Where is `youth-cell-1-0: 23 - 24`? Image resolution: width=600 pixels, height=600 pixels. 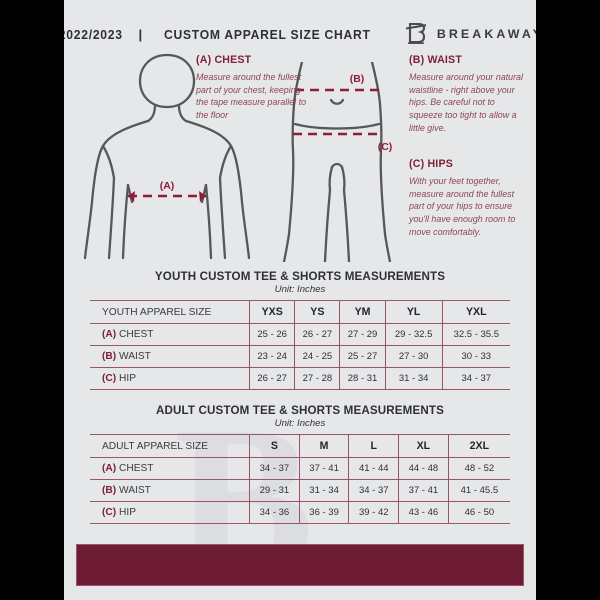
youth-cell-1-0: 23 - 24 is located at coordinates (272, 356).